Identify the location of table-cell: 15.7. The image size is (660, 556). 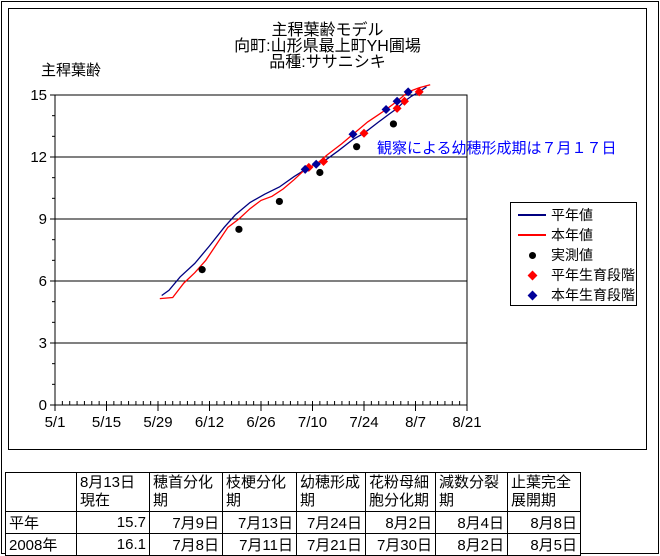
(113, 522).